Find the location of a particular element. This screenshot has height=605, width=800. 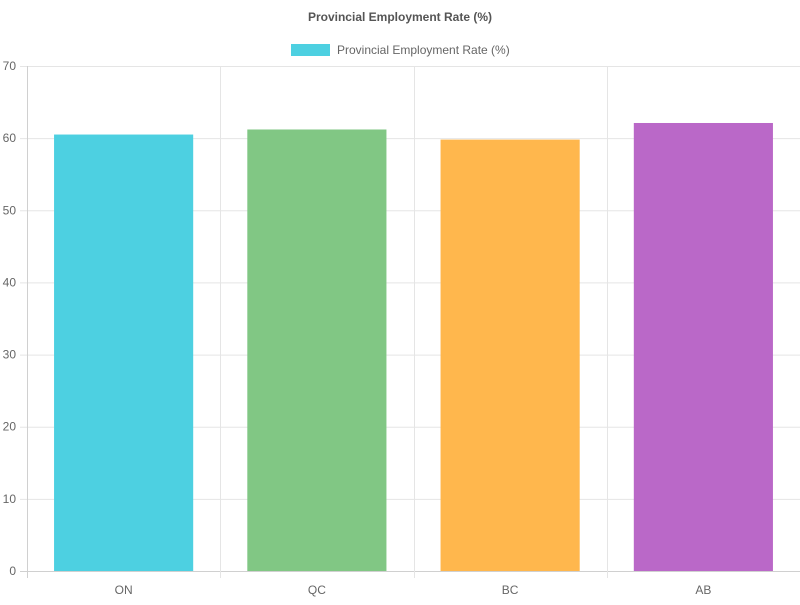

x-tick-label: BC is located at coordinates (510, 590).